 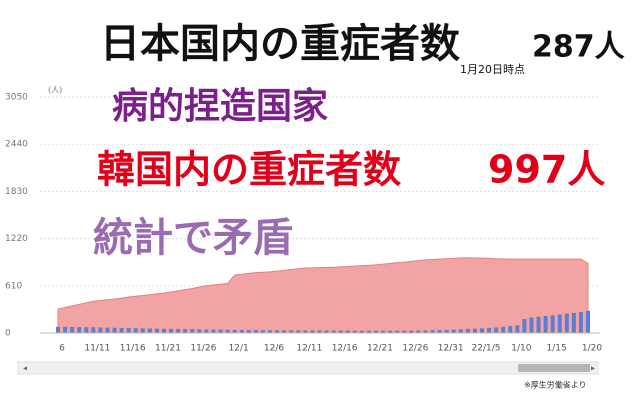 I want to click on x-tick-label: 12/26, so click(x=415, y=349).